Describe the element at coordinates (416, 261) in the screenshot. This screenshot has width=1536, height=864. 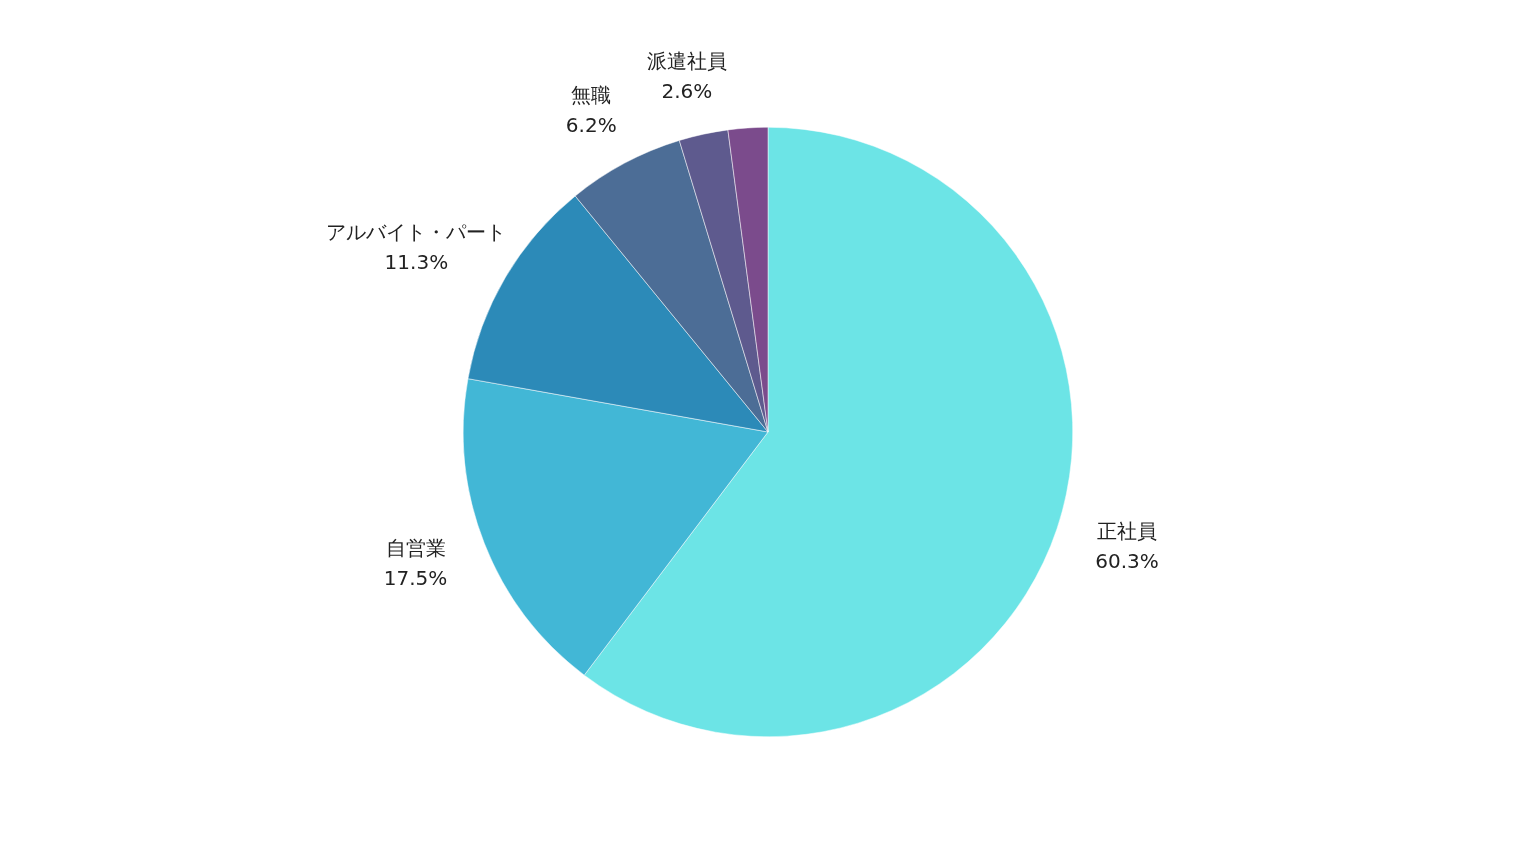
I see `data-label: 11.3%` at that location.